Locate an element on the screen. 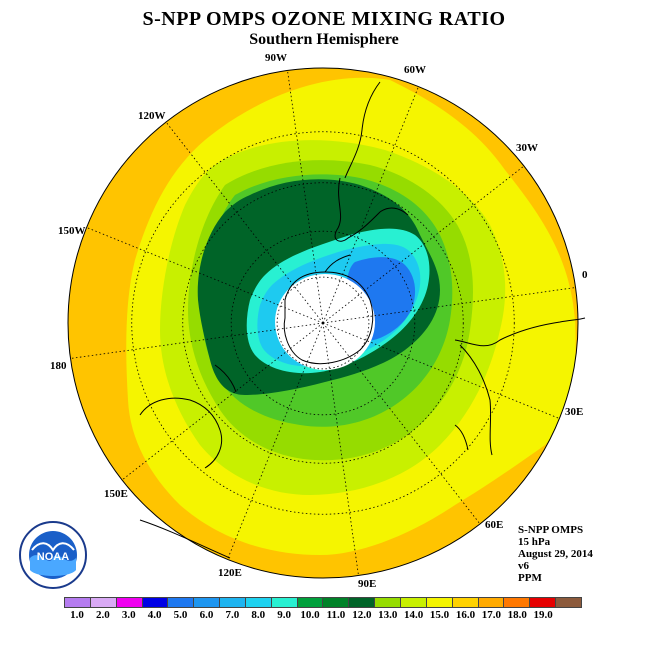 This screenshot has height=648, width=648. coastline-australia is located at coordinates (181, 433).